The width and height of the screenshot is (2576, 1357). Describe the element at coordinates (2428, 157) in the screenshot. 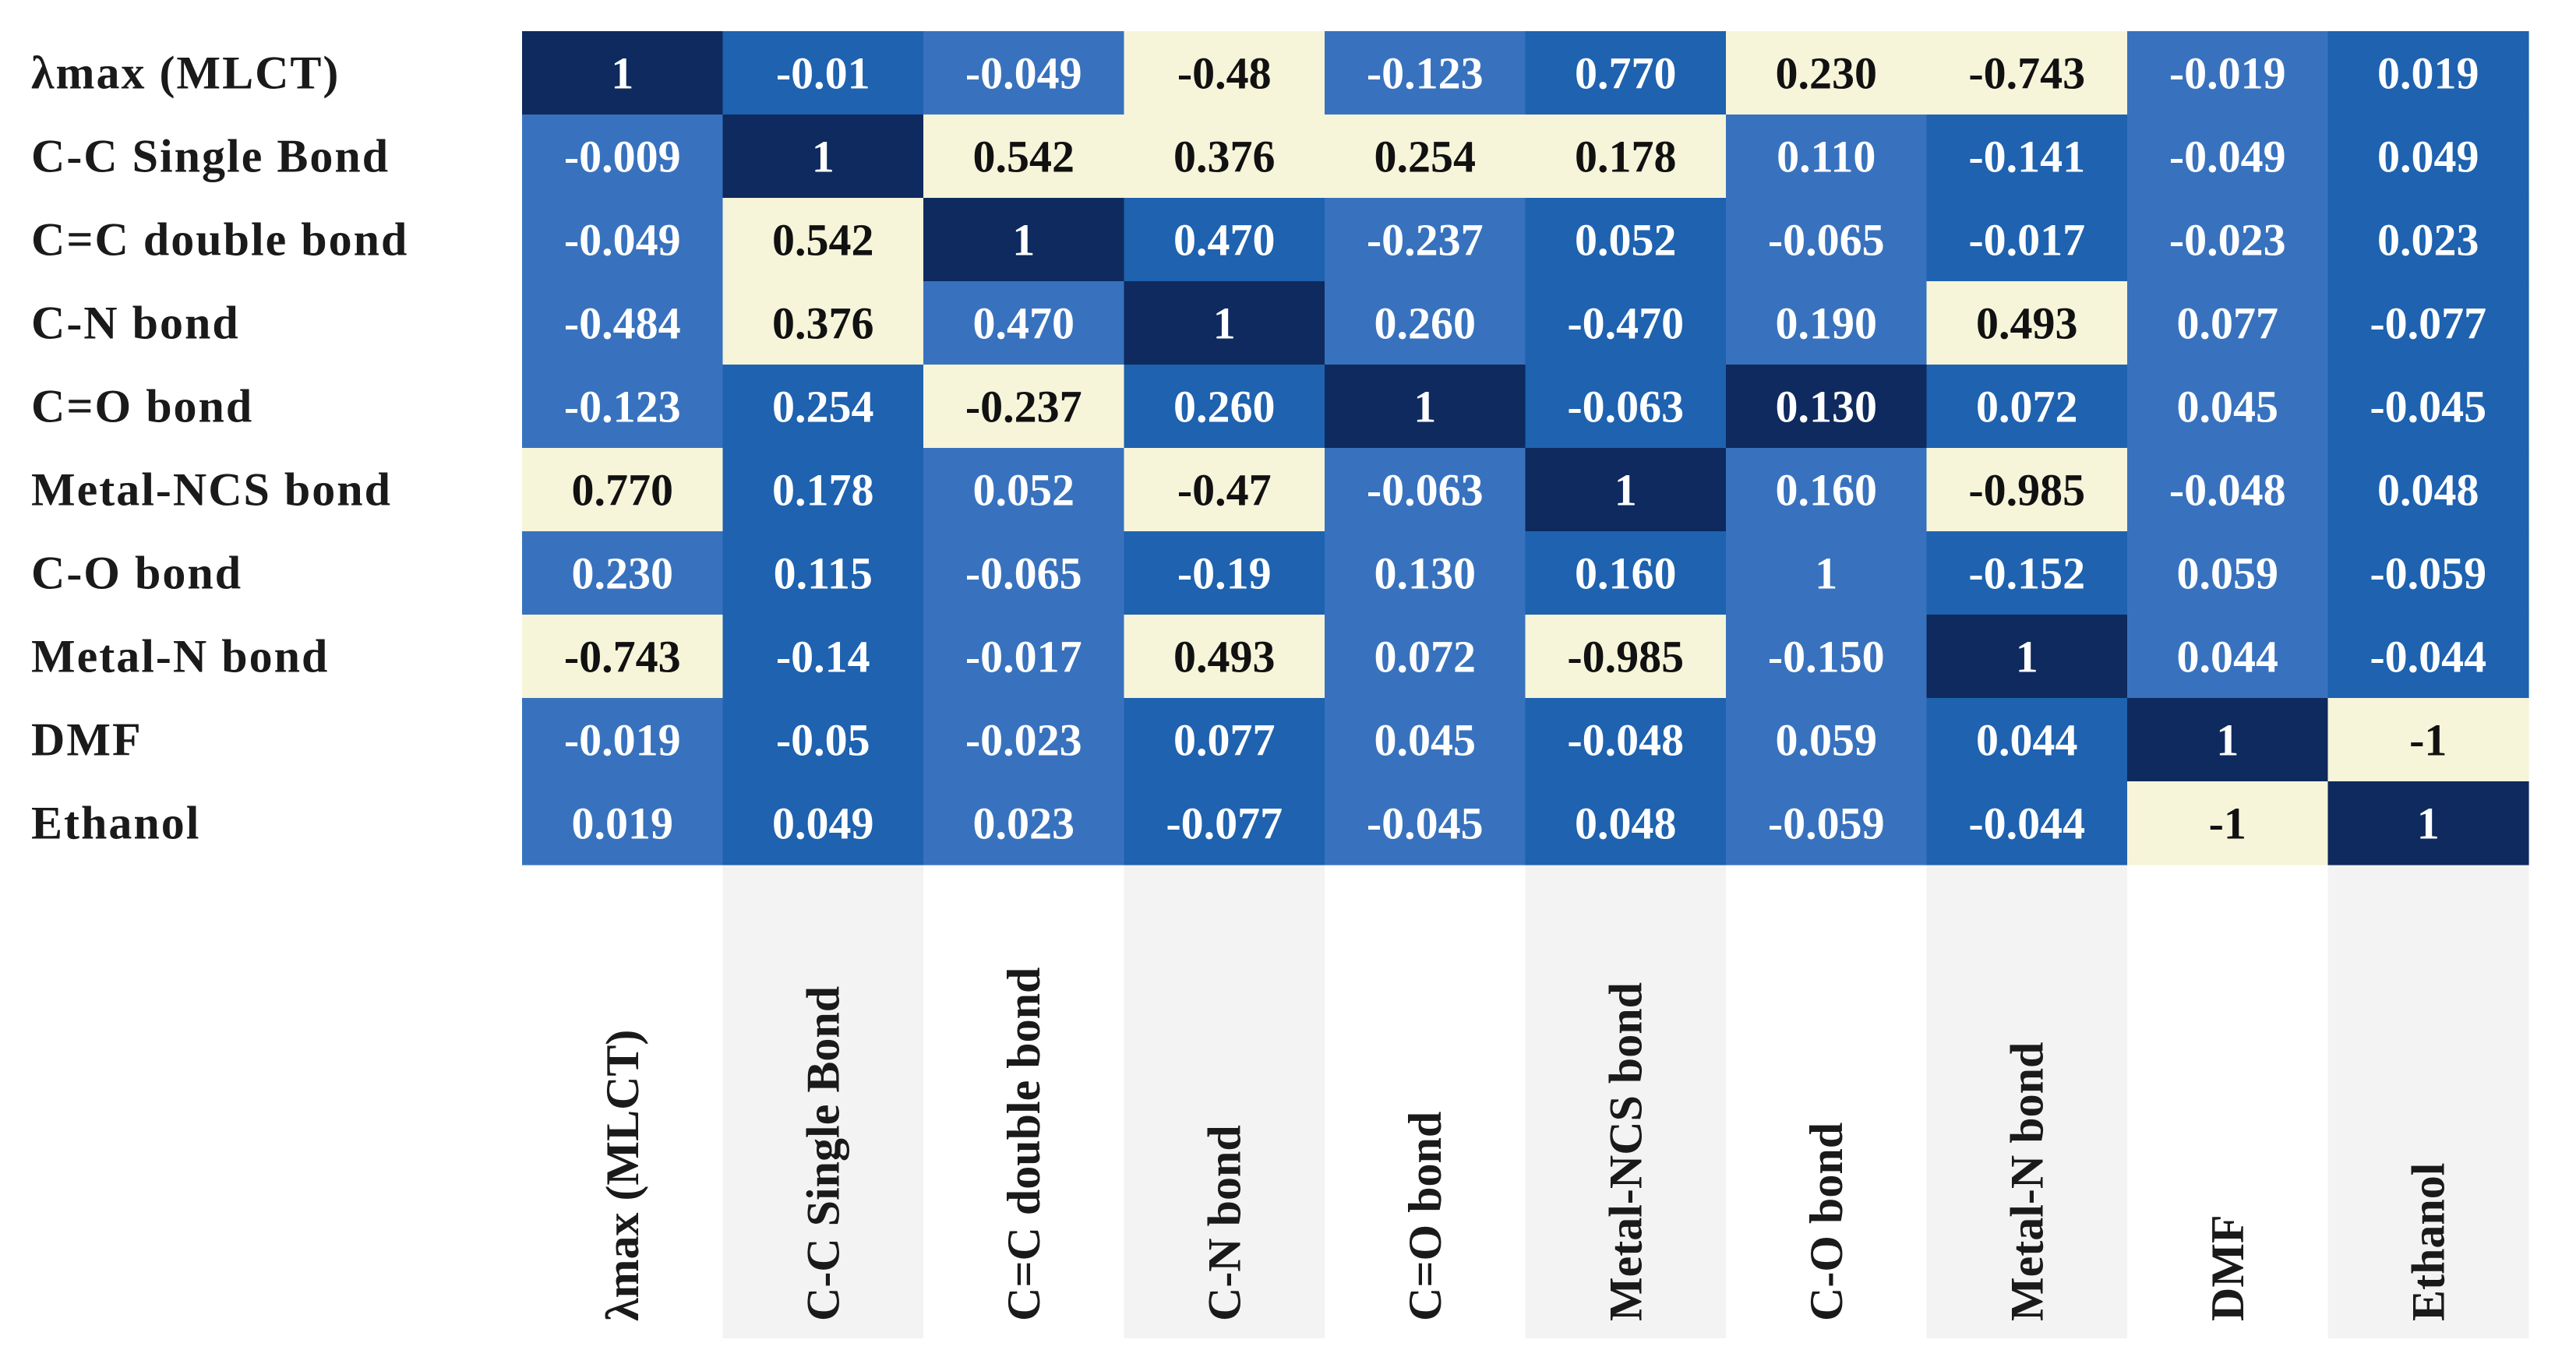

I see `cell-value-label: 0.049` at that location.